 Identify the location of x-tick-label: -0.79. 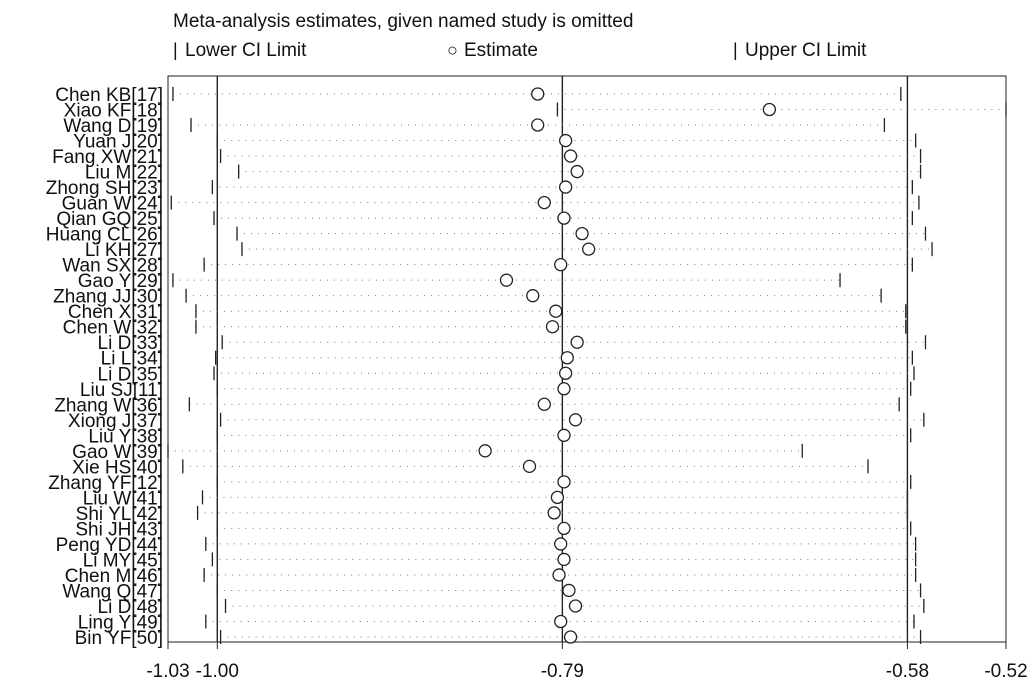
(562, 671).